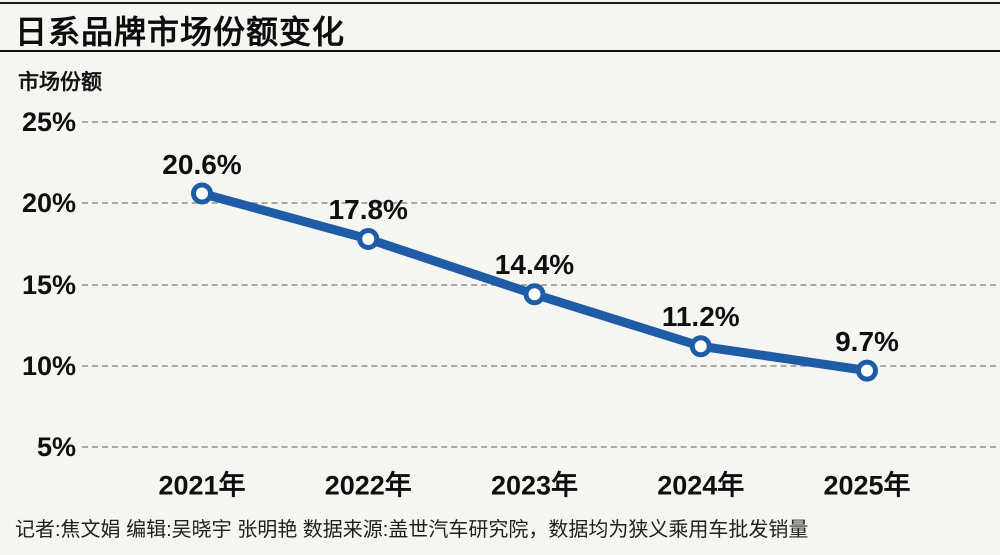 The width and height of the screenshot is (1000, 555). Describe the element at coordinates (534, 485) in the screenshot. I see `x-tick-label: 2023年` at that location.